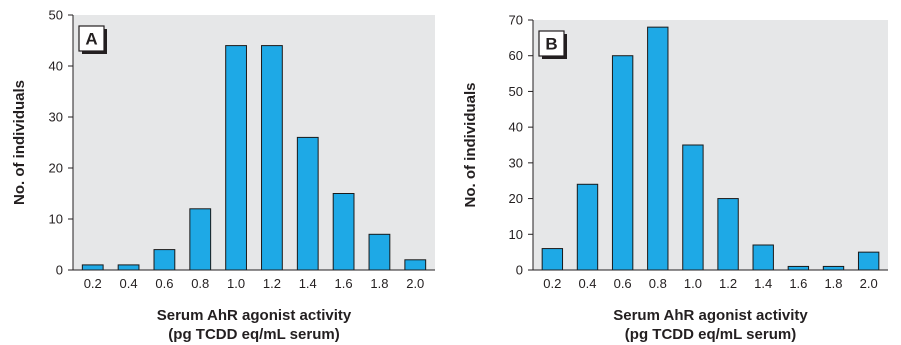  I want to click on y-tick-label: 70, so click(516, 20).